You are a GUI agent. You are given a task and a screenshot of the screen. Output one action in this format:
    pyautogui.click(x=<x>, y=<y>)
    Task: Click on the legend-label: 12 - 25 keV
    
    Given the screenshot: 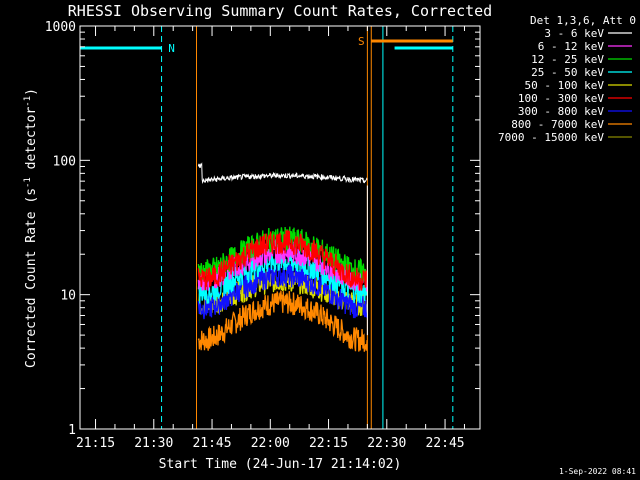 What is the action you would take?
    pyautogui.click(x=567, y=59)
    